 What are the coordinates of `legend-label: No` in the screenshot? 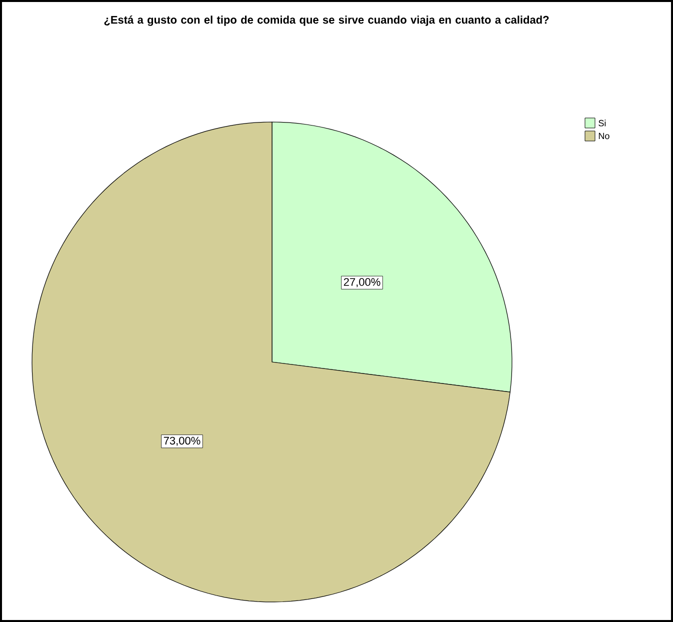 It's located at (604, 136).